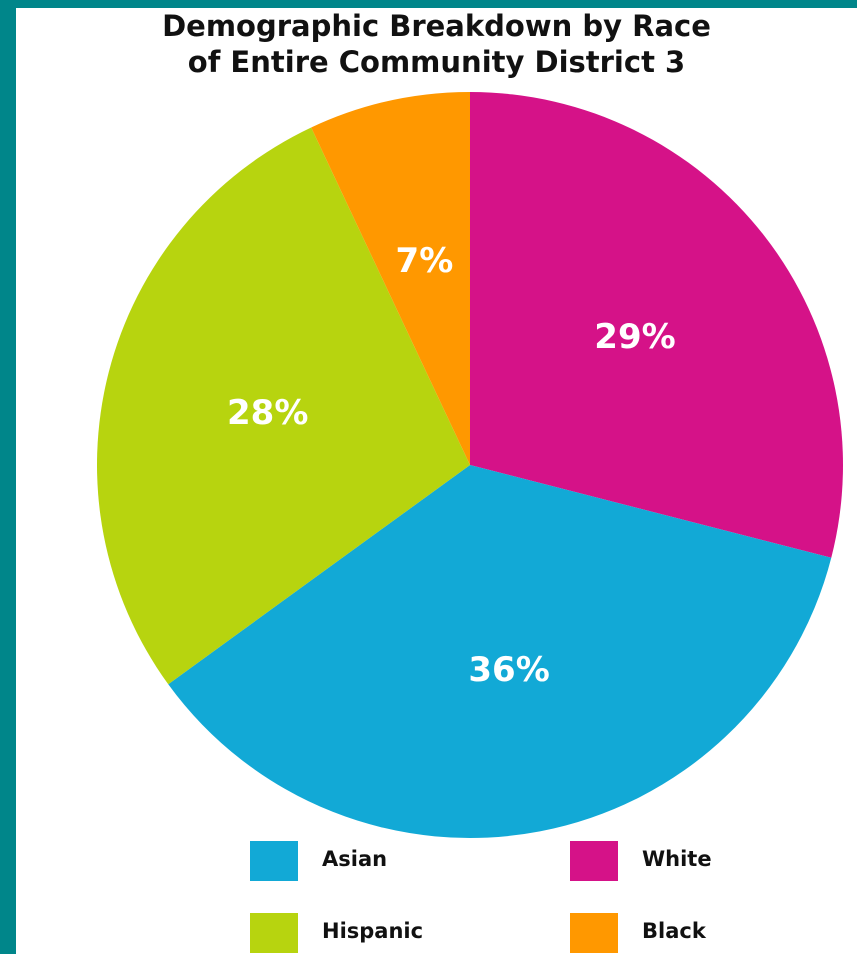 The height and width of the screenshot is (954, 857). What do you see at coordinates (373, 931) in the screenshot?
I see `legend-label-hispanic: Hispanic` at bounding box center [373, 931].